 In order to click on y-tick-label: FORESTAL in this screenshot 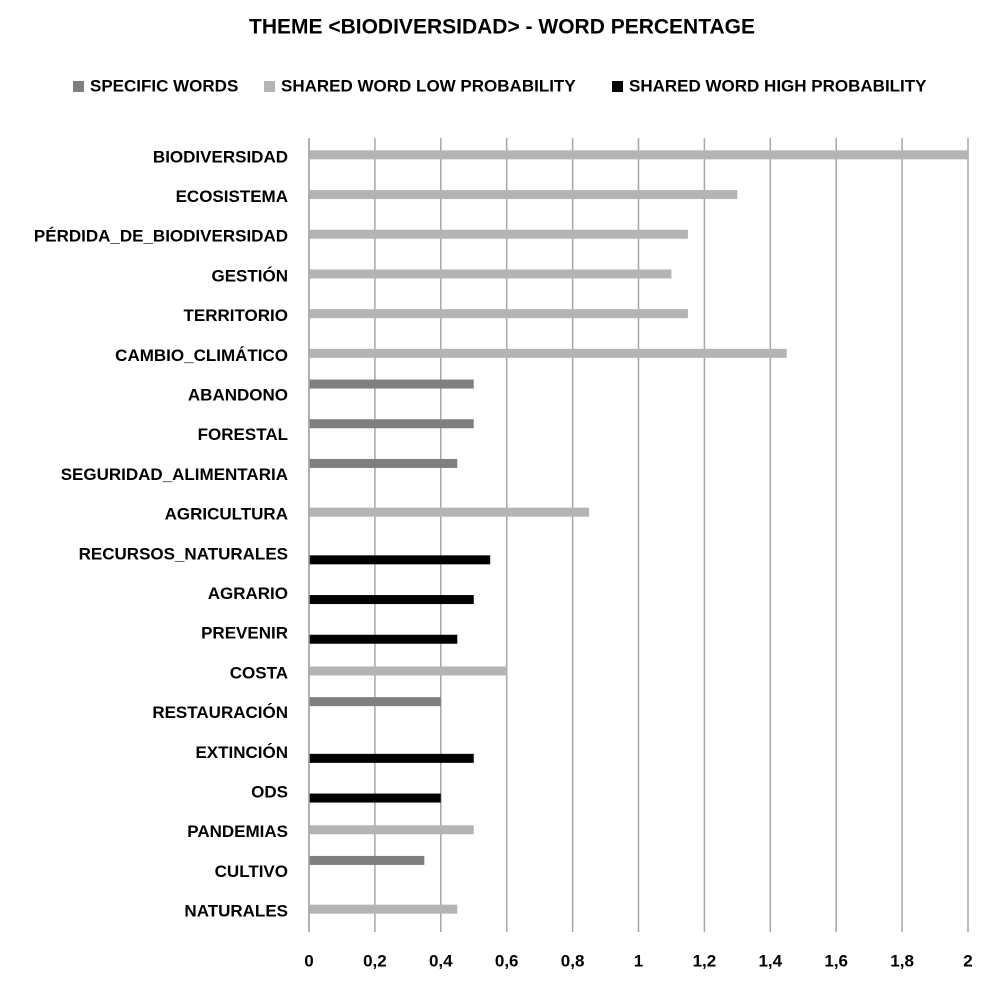, I will do `click(243, 434)`.